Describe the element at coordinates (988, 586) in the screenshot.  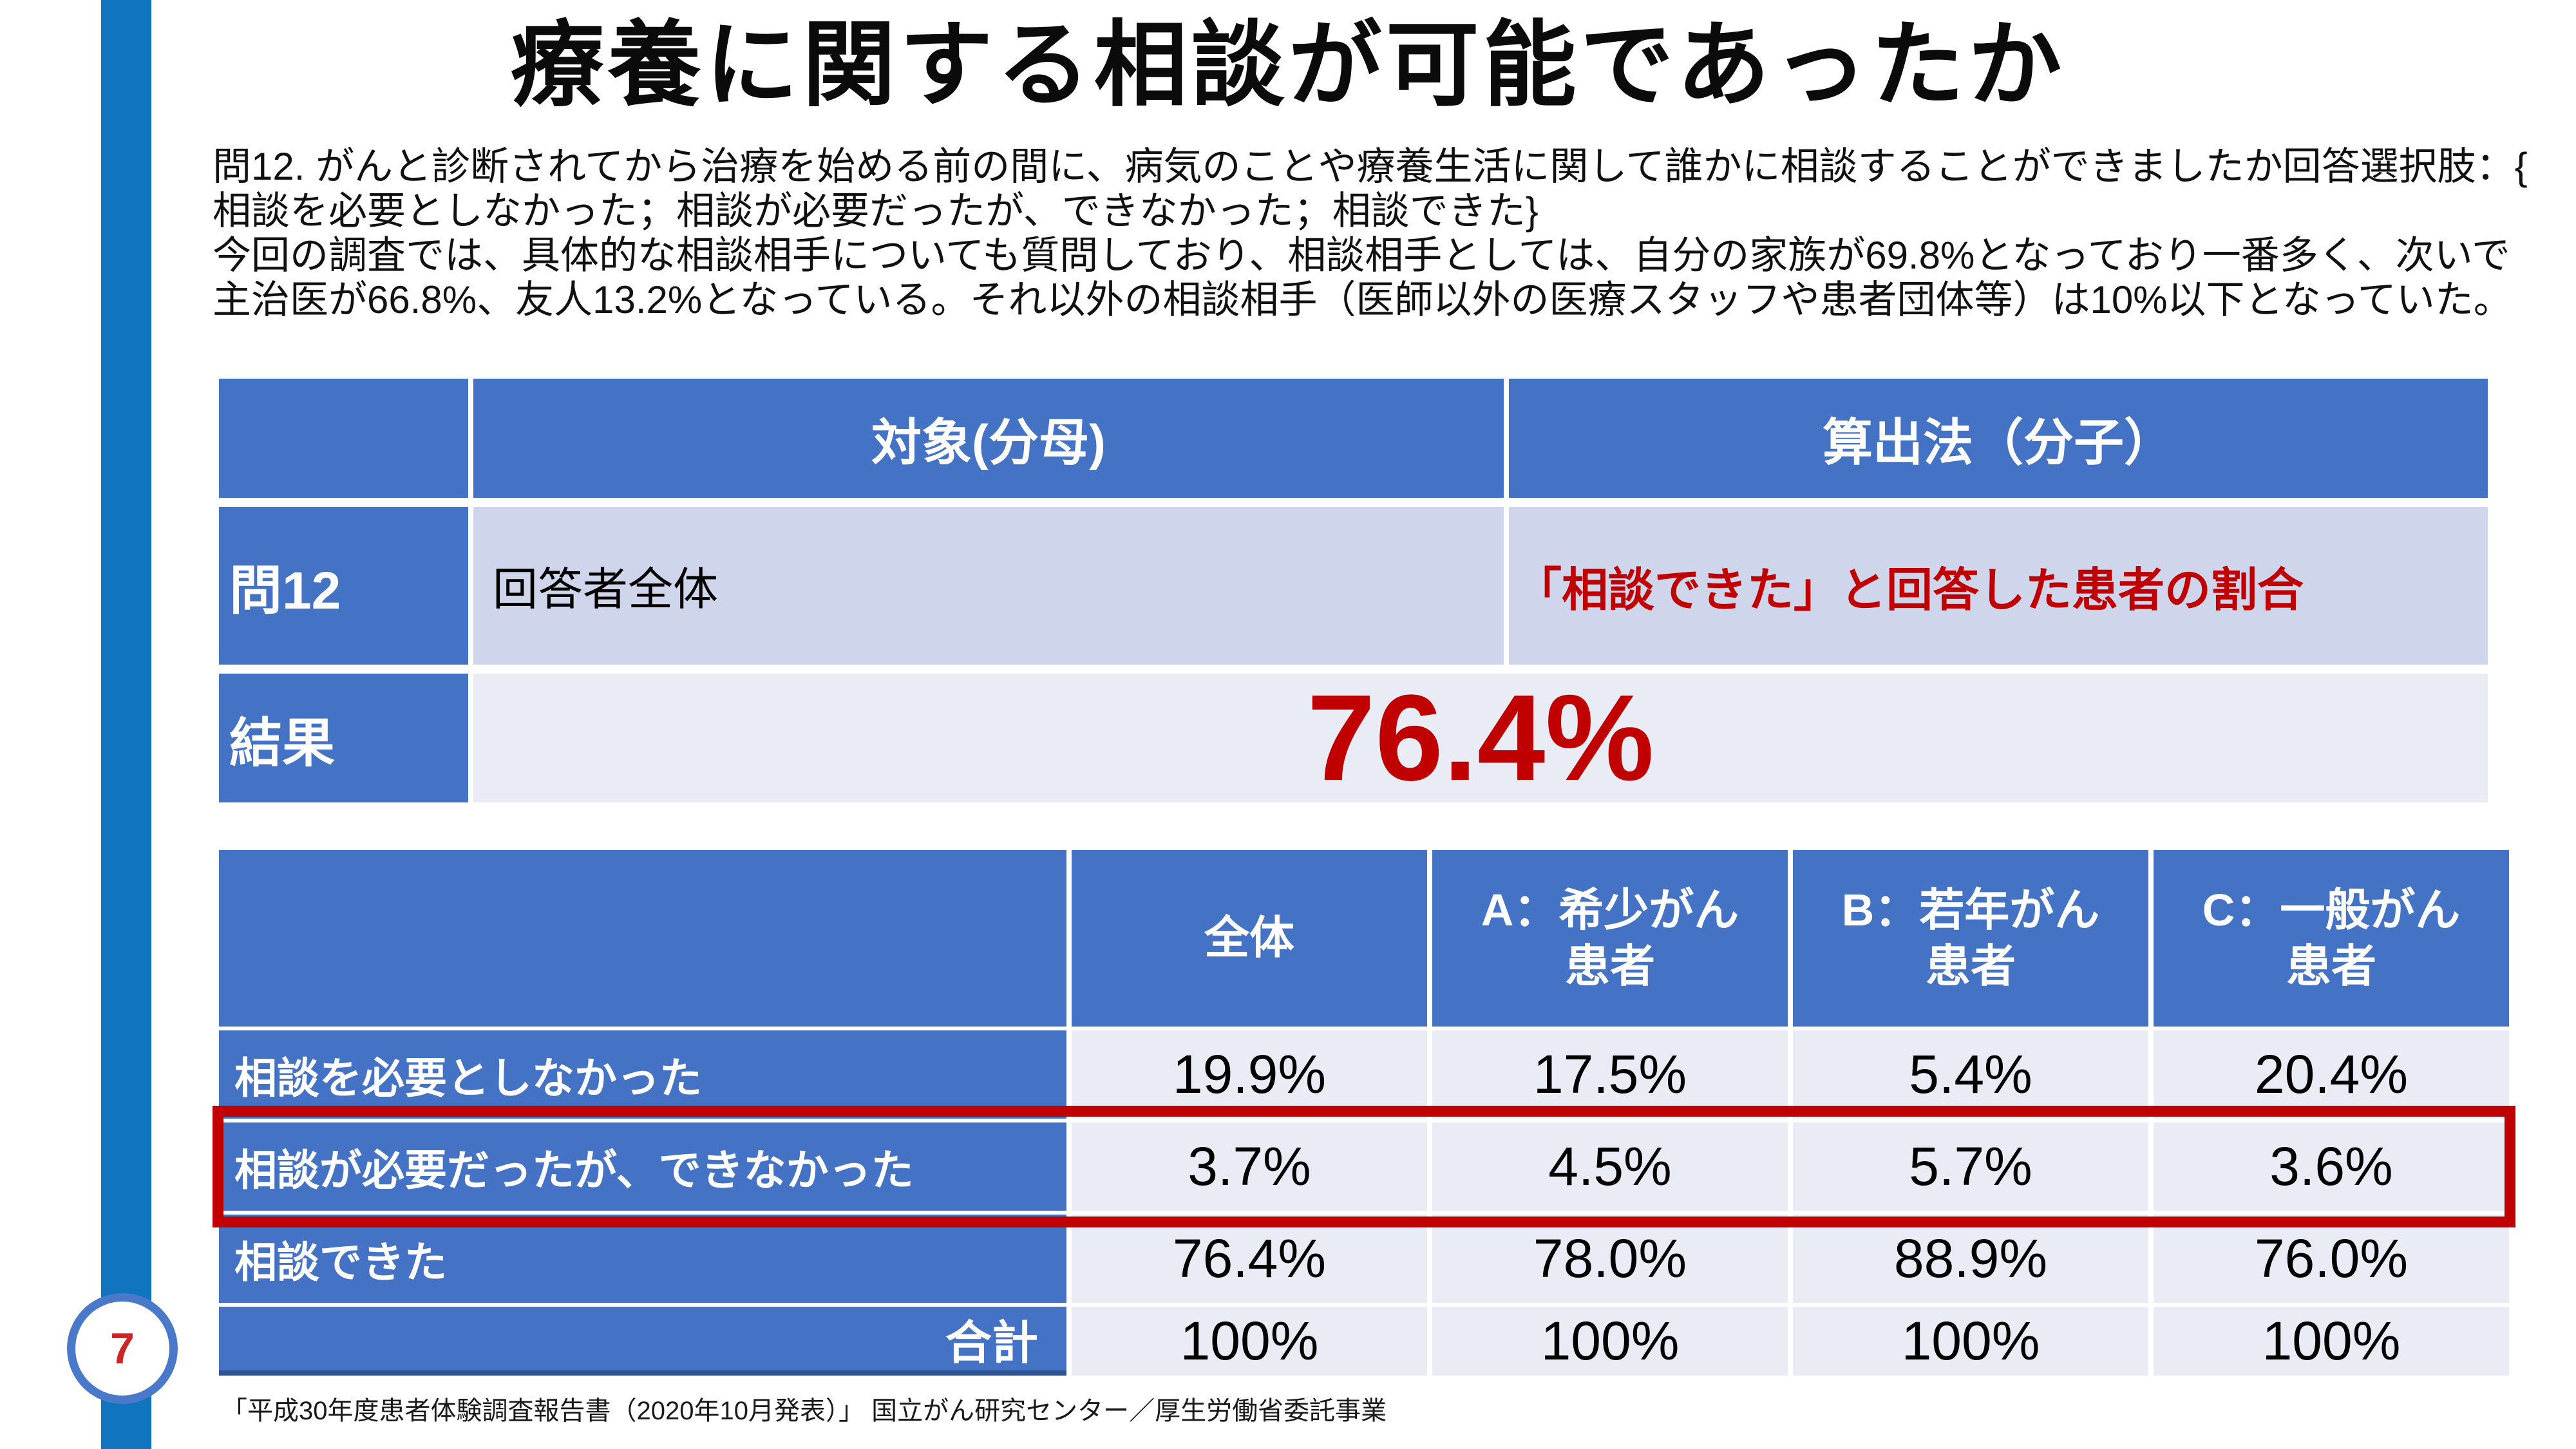
I see `summary-denominator-value: 回答者全体` at that location.